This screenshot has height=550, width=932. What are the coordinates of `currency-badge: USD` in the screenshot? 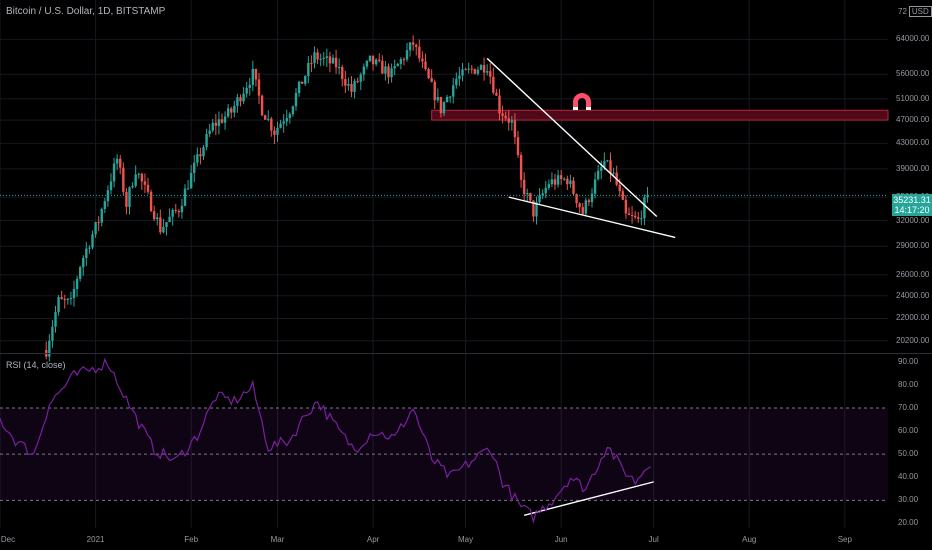 It's located at (920, 11).